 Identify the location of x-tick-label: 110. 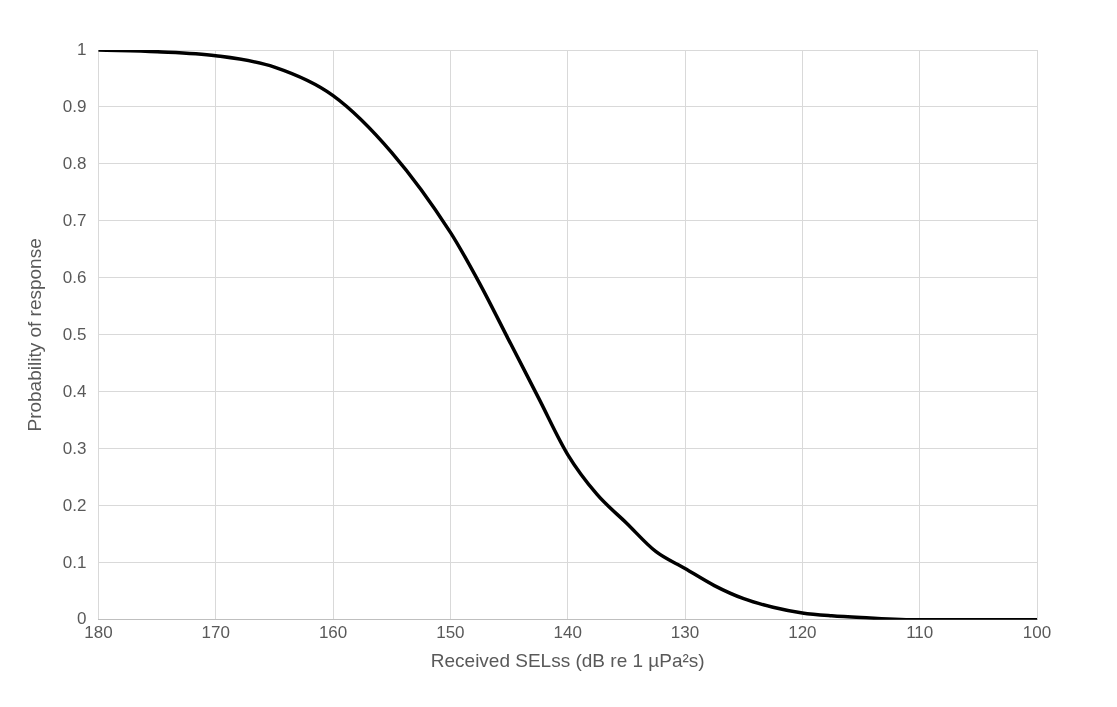
(920, 632).